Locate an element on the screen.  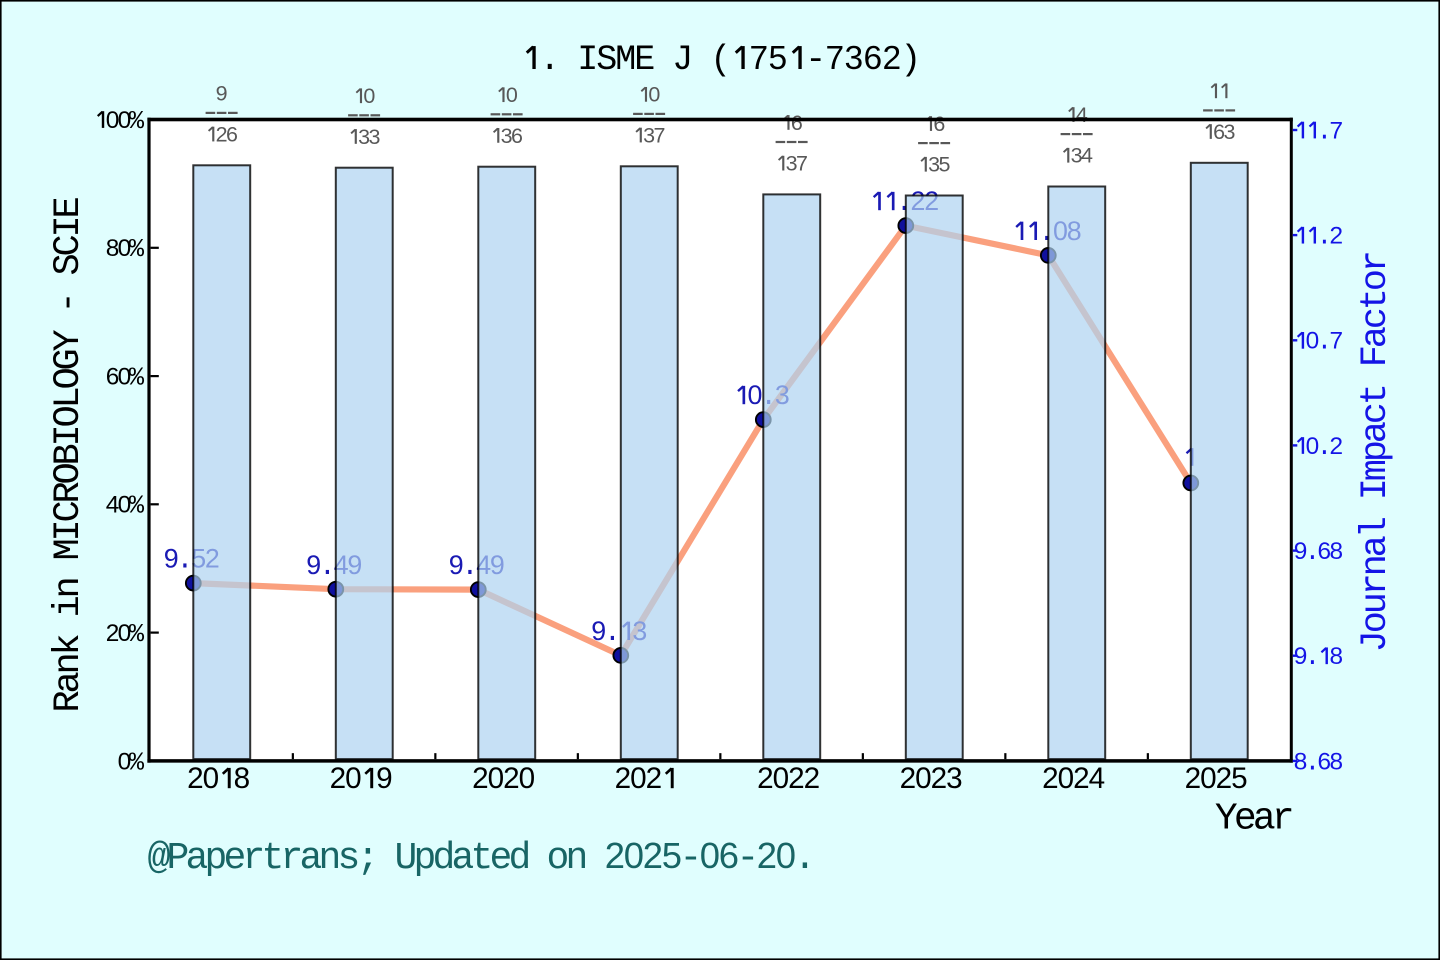
svg-text: t is located at coordinates (481, 858).